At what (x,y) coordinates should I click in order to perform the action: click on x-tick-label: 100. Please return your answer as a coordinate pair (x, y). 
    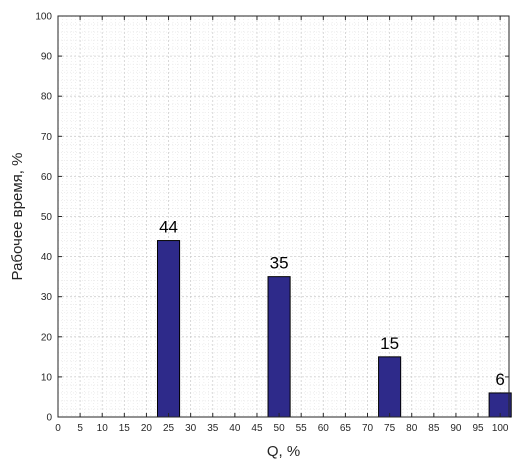
    Looking at the image, I should click on (500, 428).